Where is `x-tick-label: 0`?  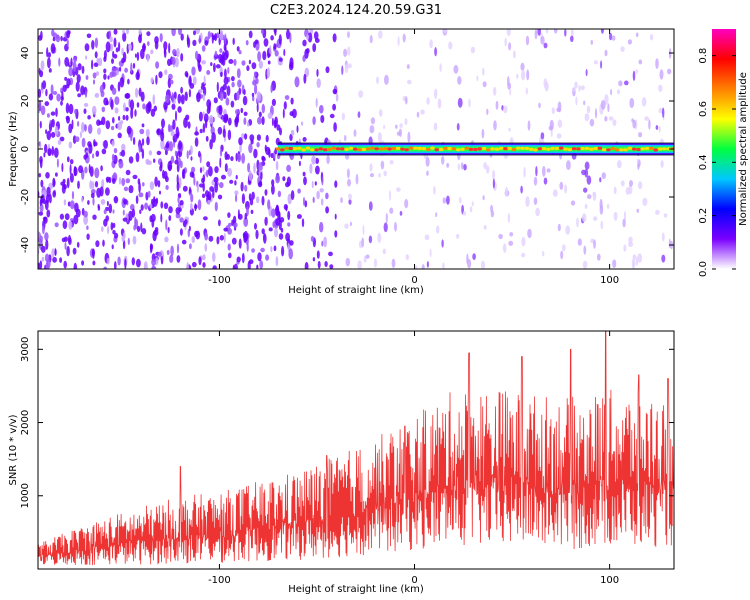
x-tick-label: 0 is located at coordinates (414, 280).